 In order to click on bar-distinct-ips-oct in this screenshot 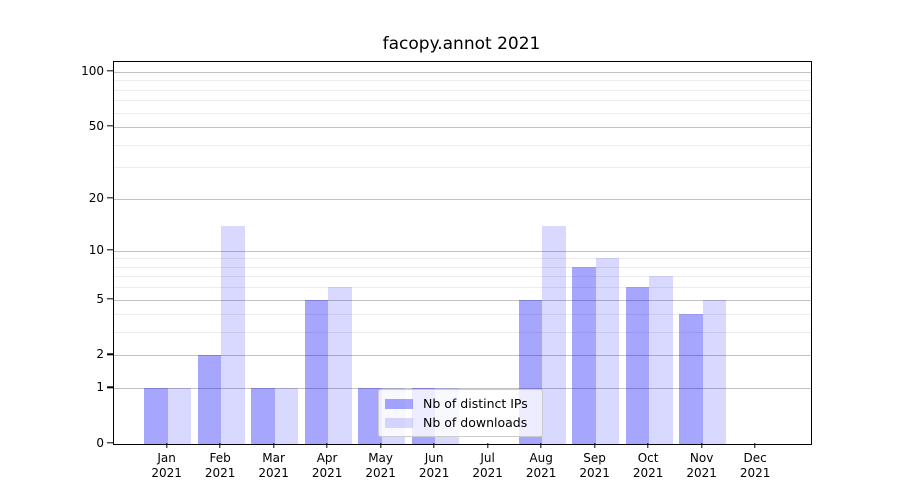, I will do `click(637, 365)`.